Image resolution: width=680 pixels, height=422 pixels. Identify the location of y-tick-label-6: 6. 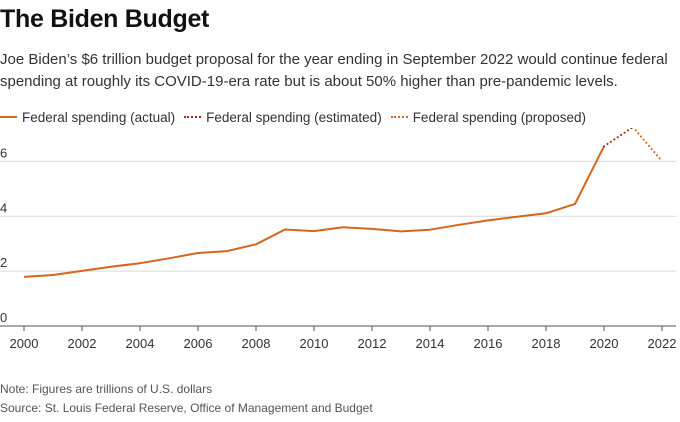
(3, 152).